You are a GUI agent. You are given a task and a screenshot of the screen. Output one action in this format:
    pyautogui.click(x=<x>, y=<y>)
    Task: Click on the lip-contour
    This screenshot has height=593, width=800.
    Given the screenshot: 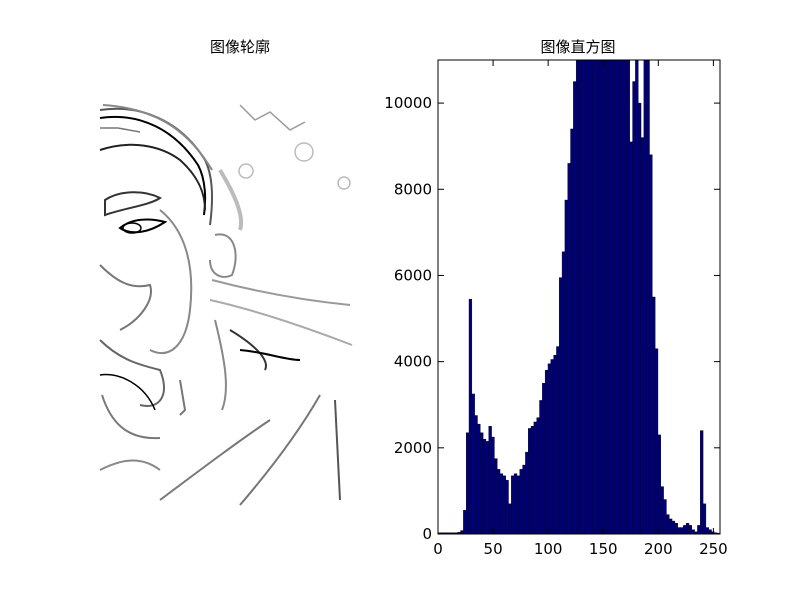 What is the action you would take?
    pyautogui.click(x=127, y=392)
    